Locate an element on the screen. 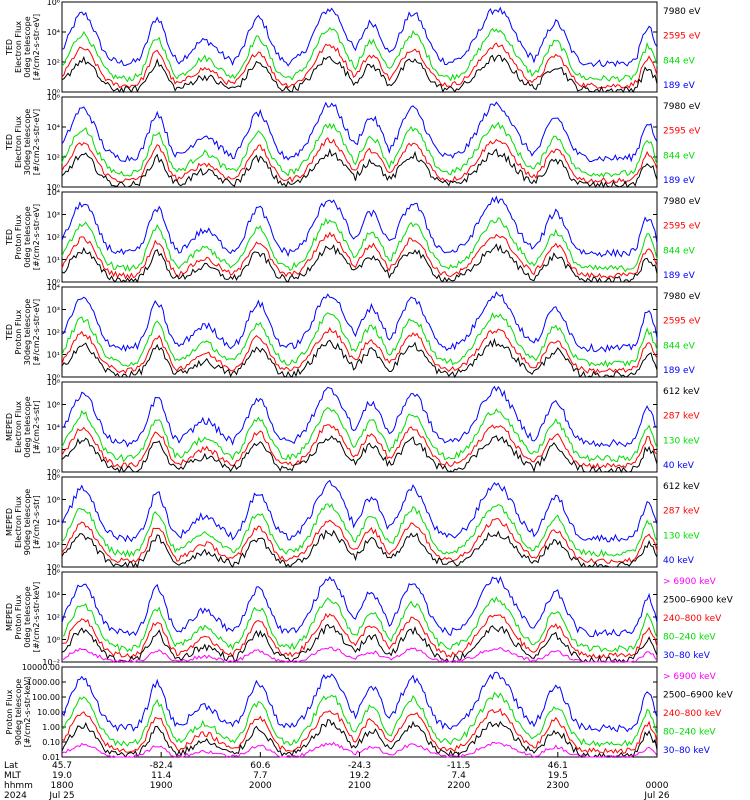 Image resolution: width=750 pixels, height=800 pixels. x-tick-label: 11.4 is located at coordinates (161, 776).